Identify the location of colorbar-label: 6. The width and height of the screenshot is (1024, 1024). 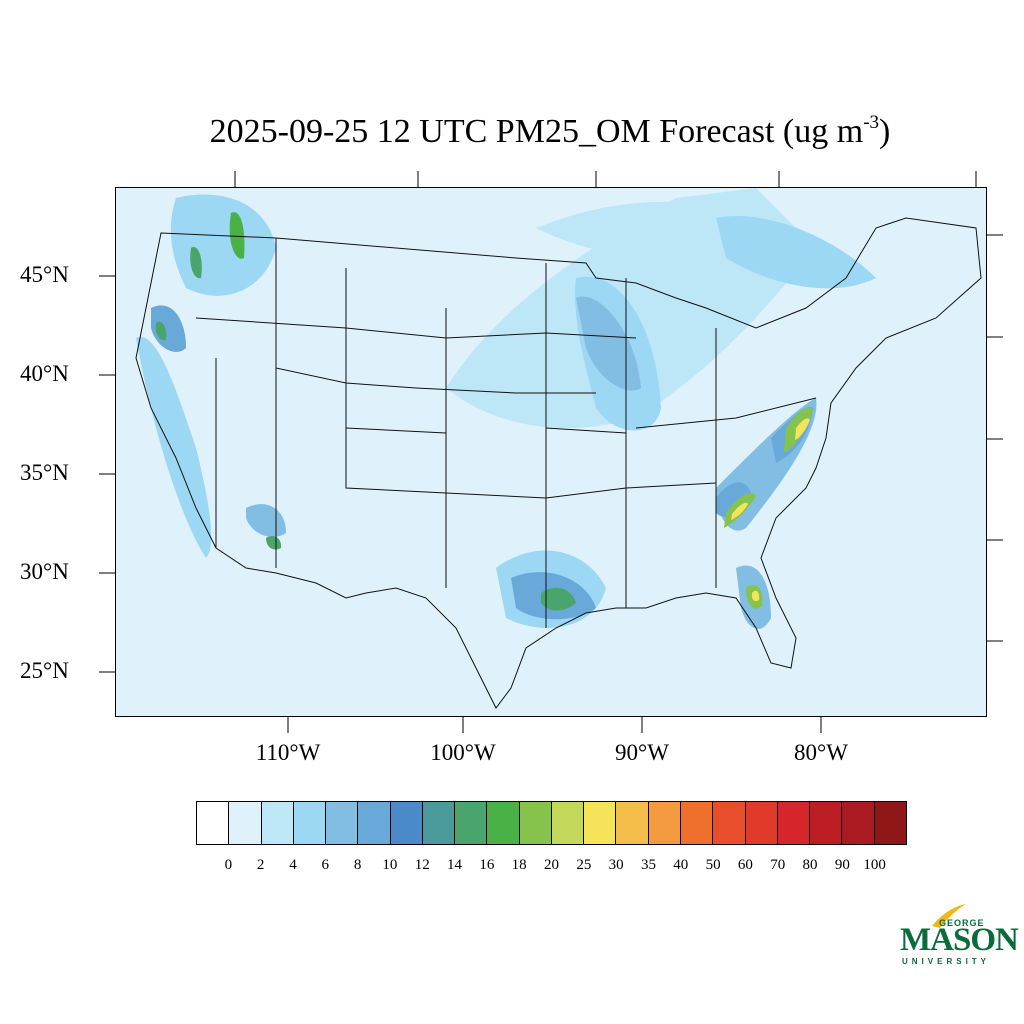
(325, 865).